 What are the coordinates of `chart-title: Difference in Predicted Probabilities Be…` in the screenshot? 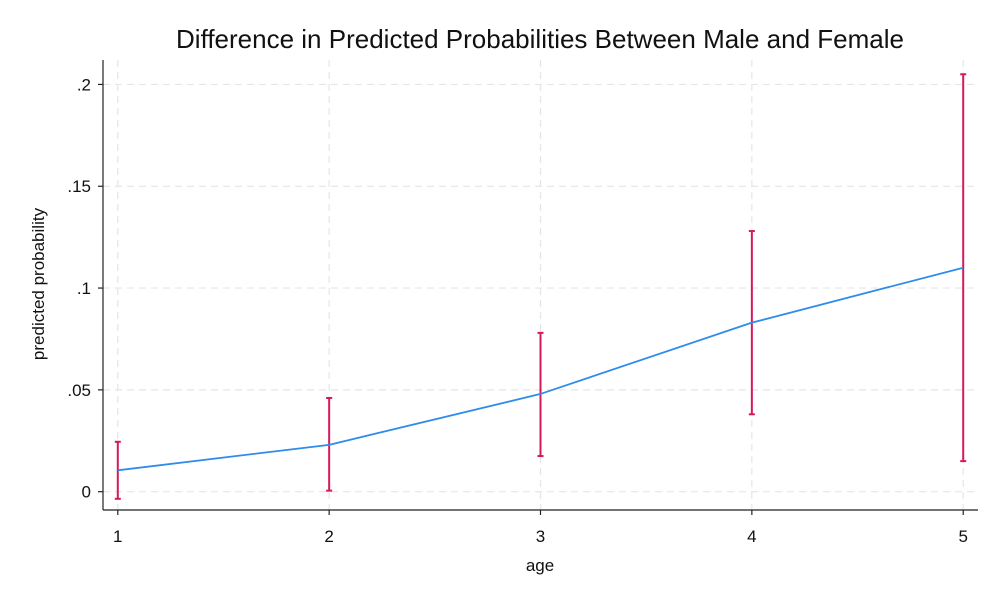 It's located at (540, 39).